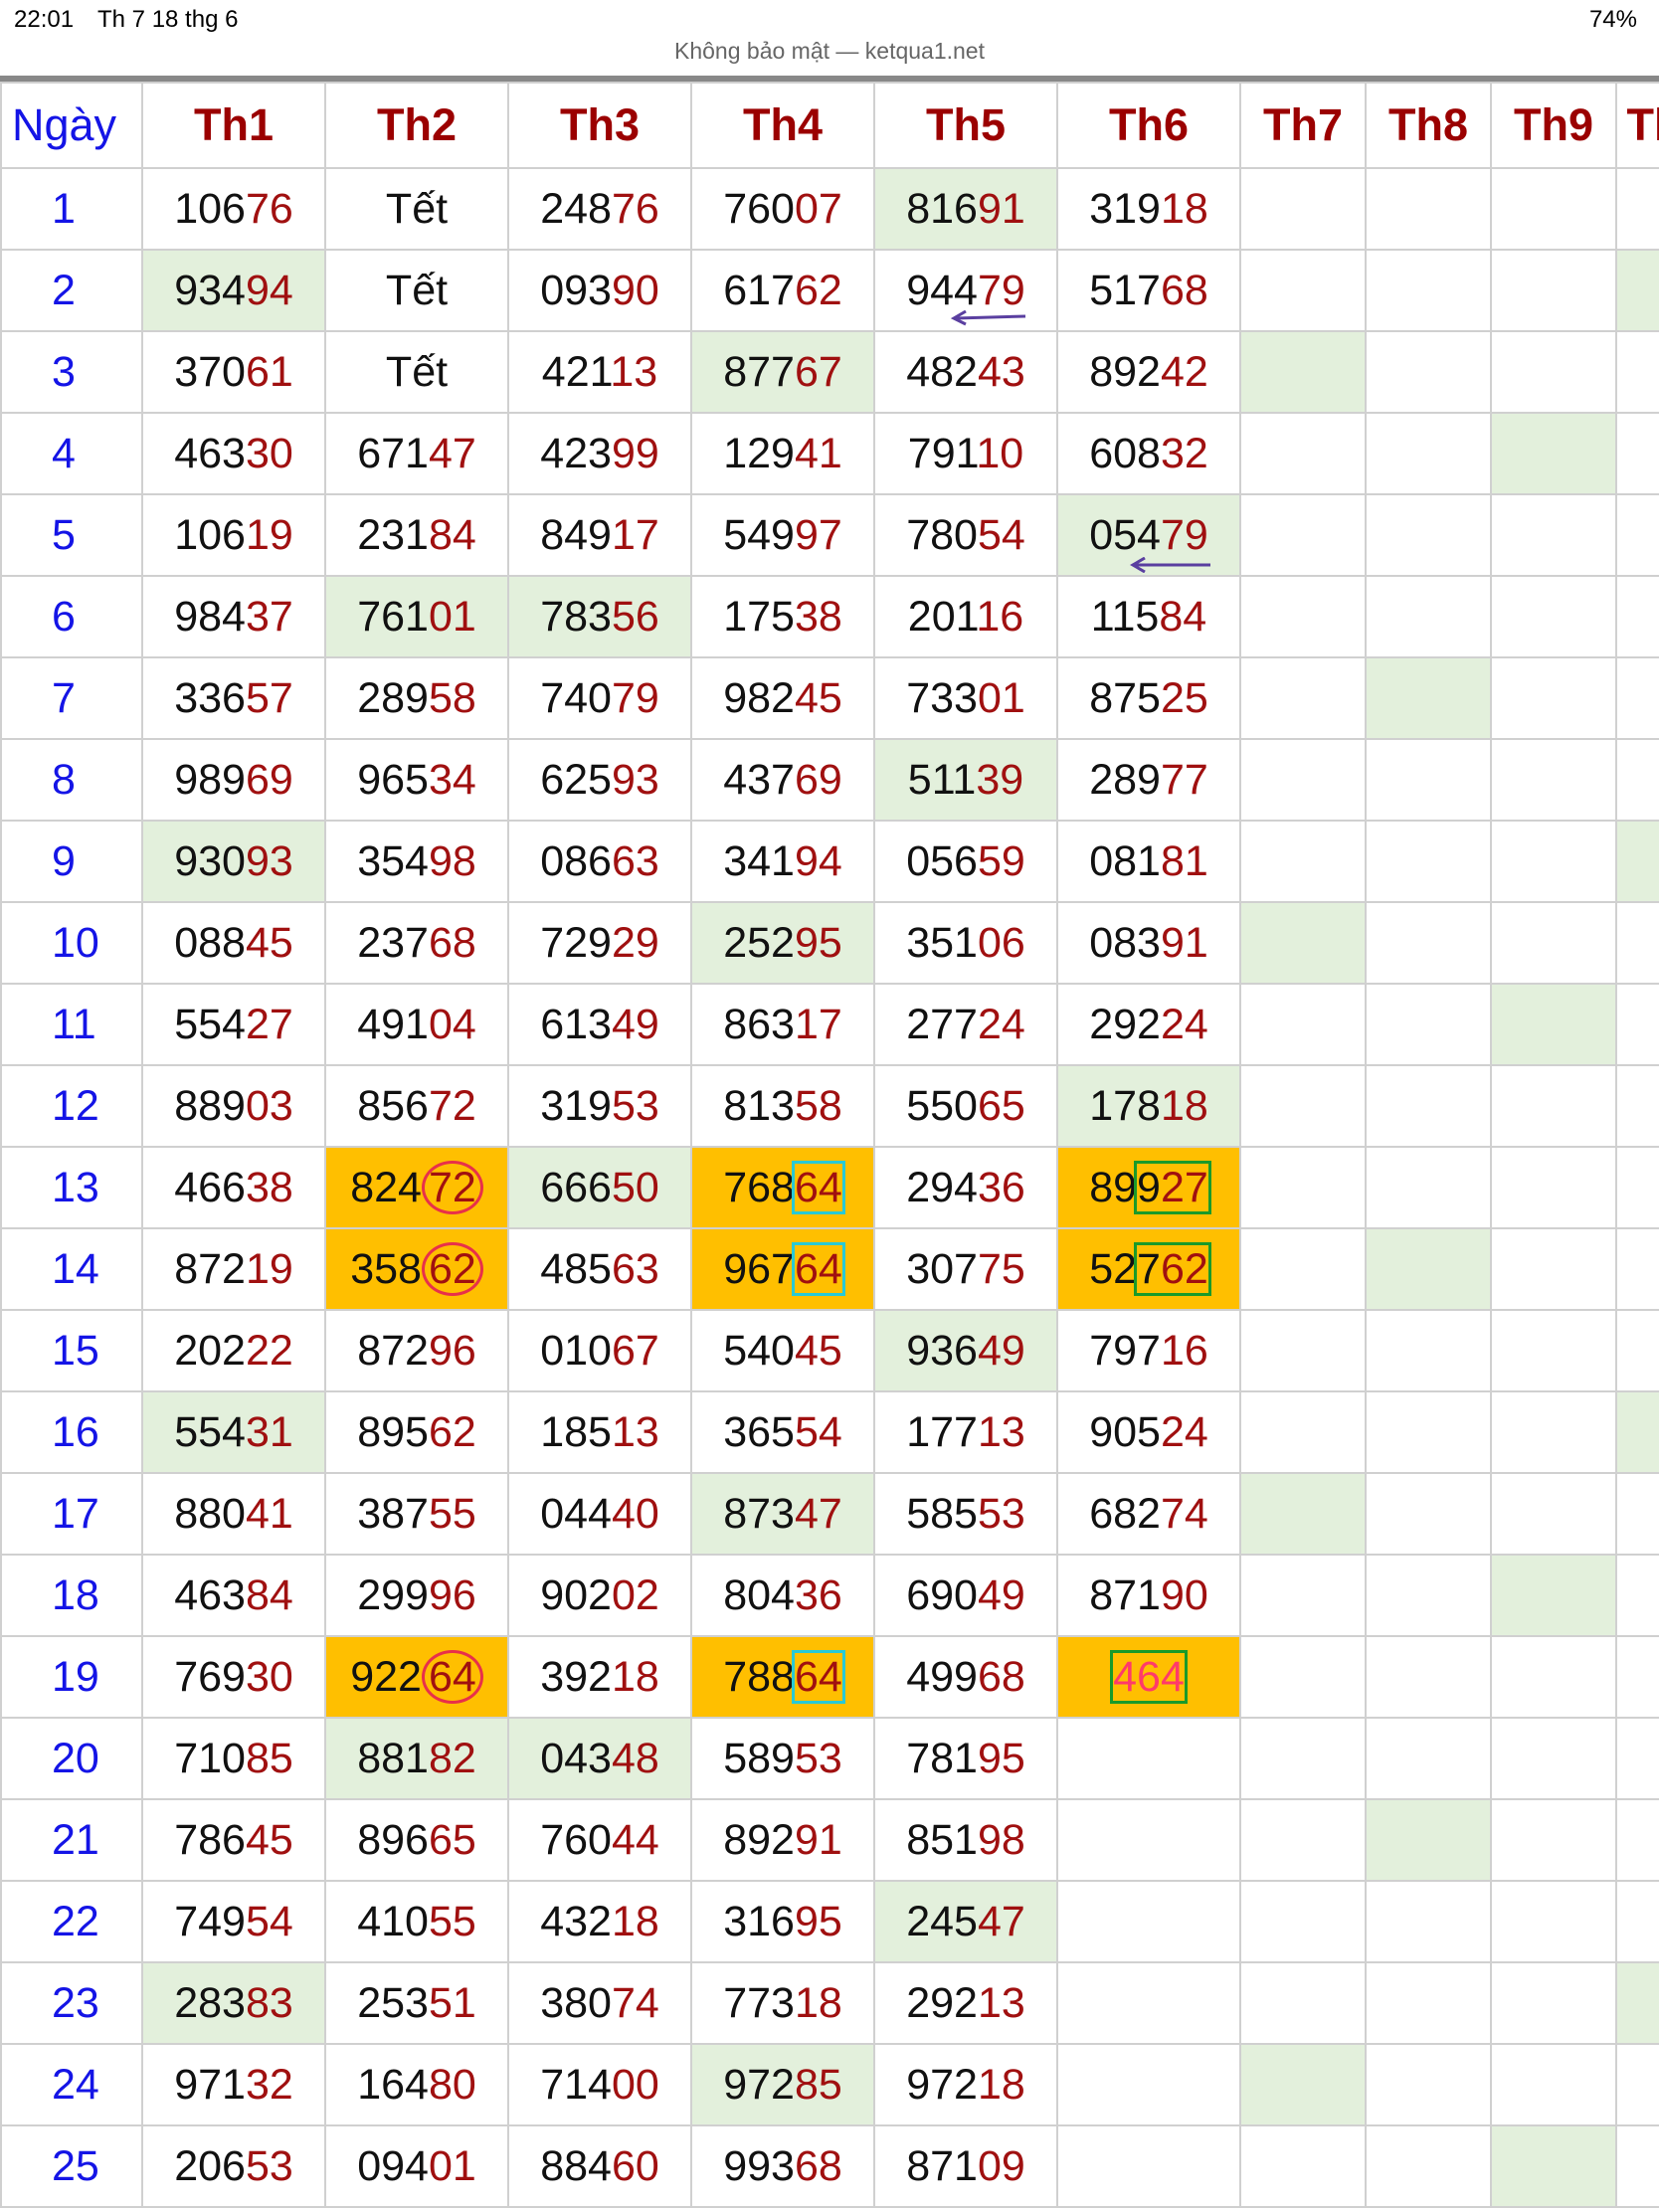  Describe the element at coordinates (393, 2165) in the screenshot. I see `digits: 094` at that location.